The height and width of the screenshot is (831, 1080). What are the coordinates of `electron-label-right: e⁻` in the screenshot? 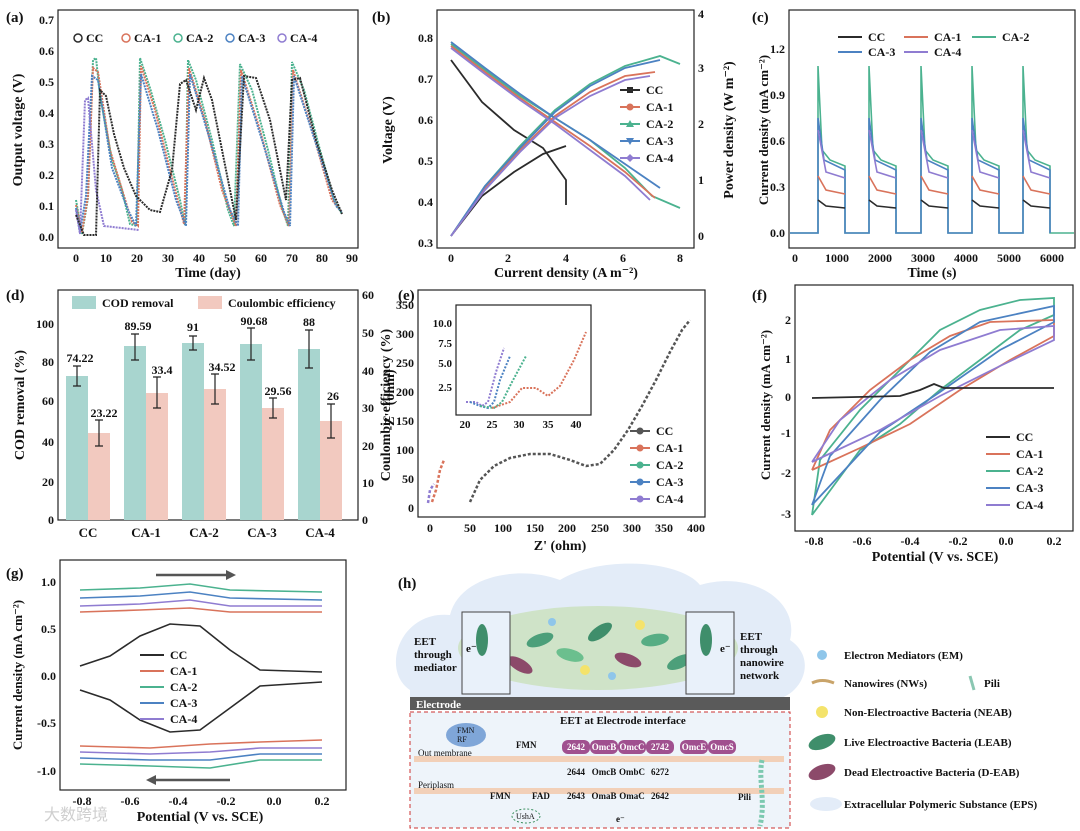 It's located at (725, 649).